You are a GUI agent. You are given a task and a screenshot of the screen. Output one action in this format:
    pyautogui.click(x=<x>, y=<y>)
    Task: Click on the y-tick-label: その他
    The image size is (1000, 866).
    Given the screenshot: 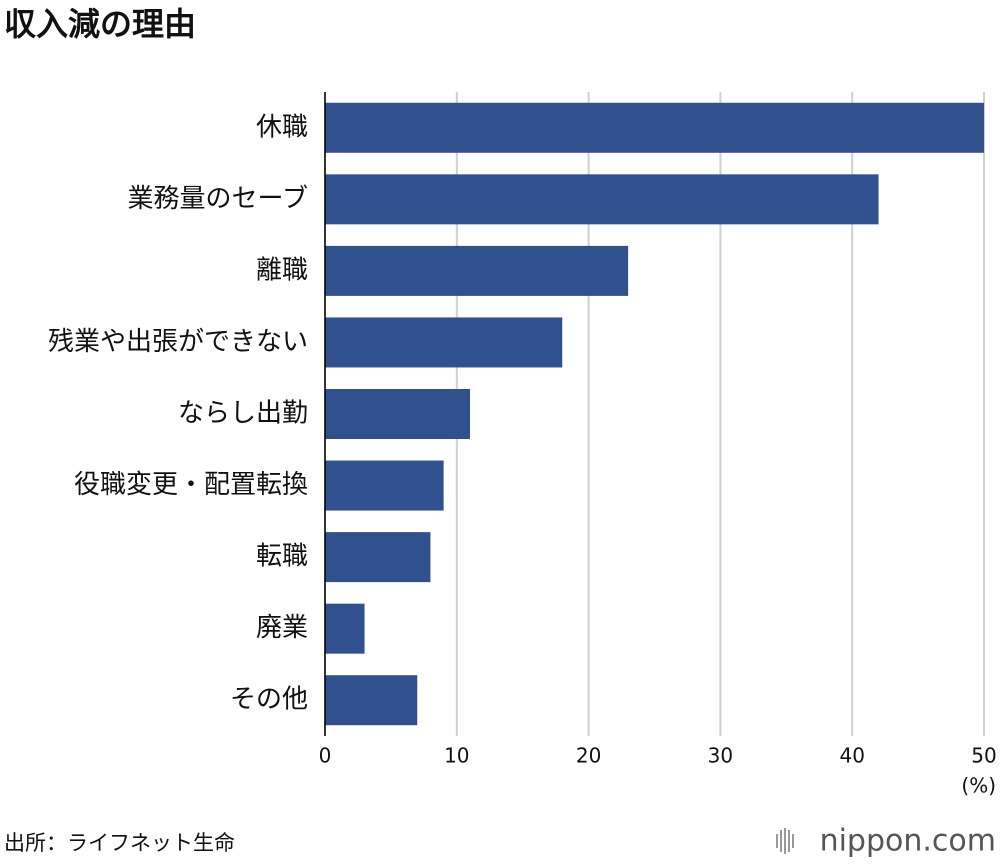 What is the action you would take?
    pyautogui.click(x=269, y=700)
    